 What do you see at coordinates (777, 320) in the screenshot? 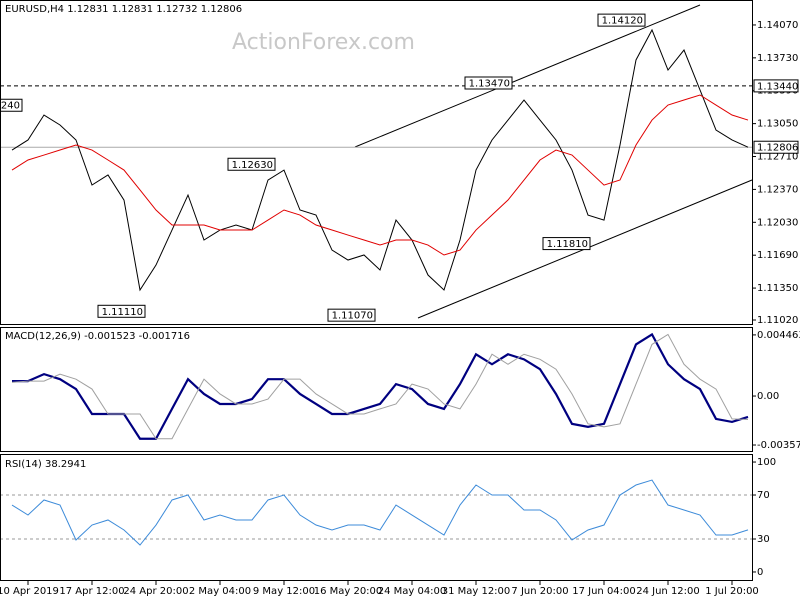
I see `y-tick-label: 1.11020` at bounding box center [777, 320].